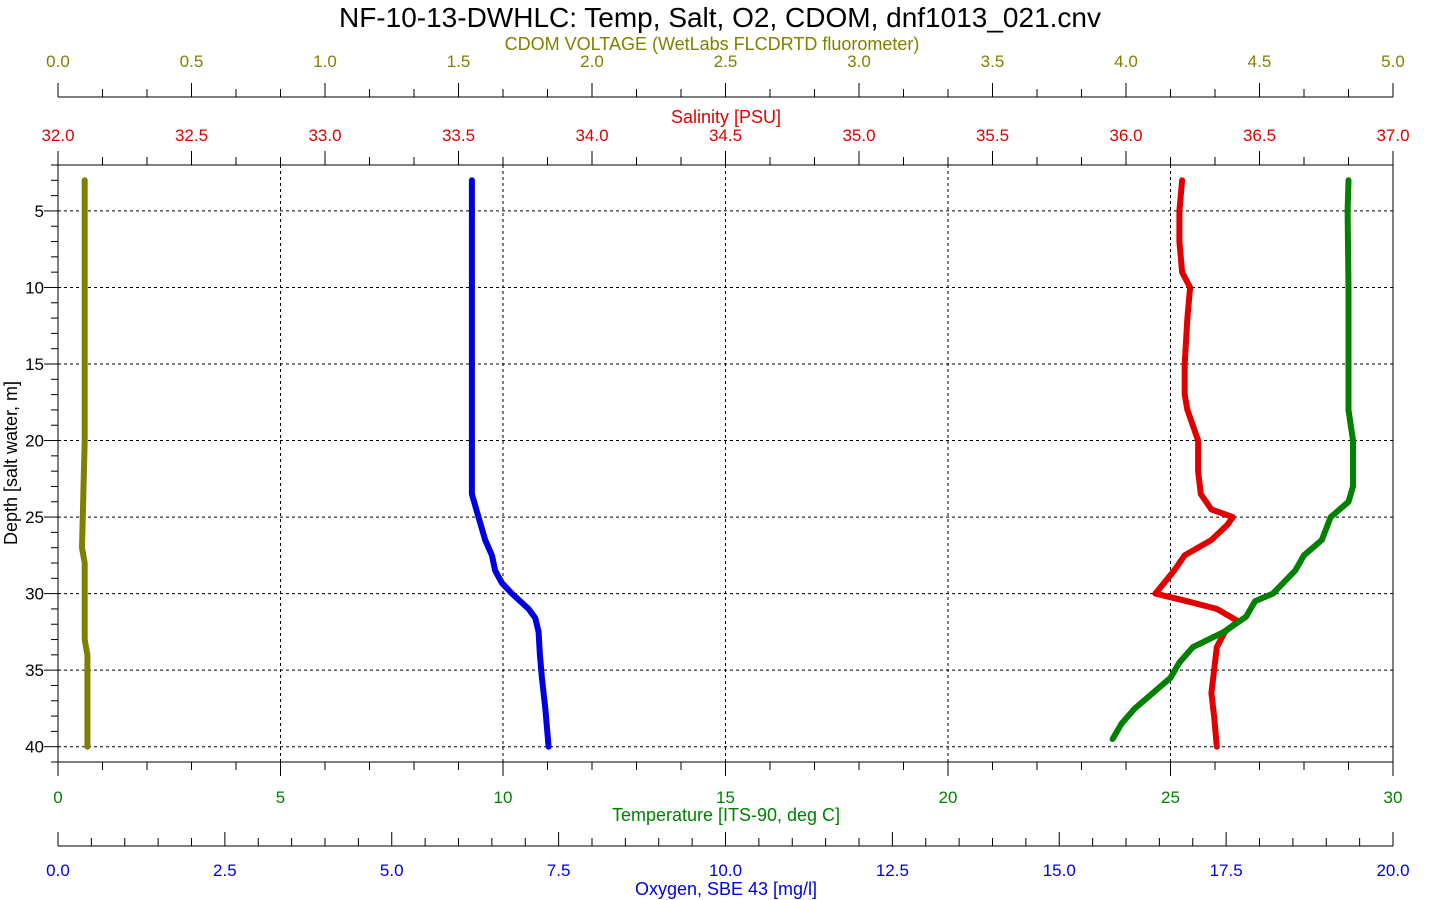  What do you see at coordinates (34, 670) in the screenshot?
I see `depth-tick-label: 35` at bounding box center [34, 670].